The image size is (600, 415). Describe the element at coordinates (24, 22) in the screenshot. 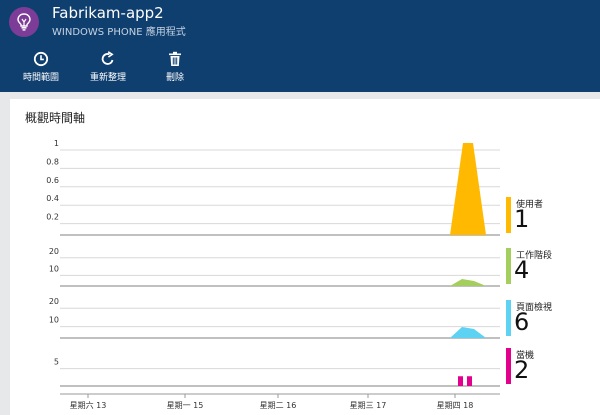

I see `lightbulb-icon` at that location.